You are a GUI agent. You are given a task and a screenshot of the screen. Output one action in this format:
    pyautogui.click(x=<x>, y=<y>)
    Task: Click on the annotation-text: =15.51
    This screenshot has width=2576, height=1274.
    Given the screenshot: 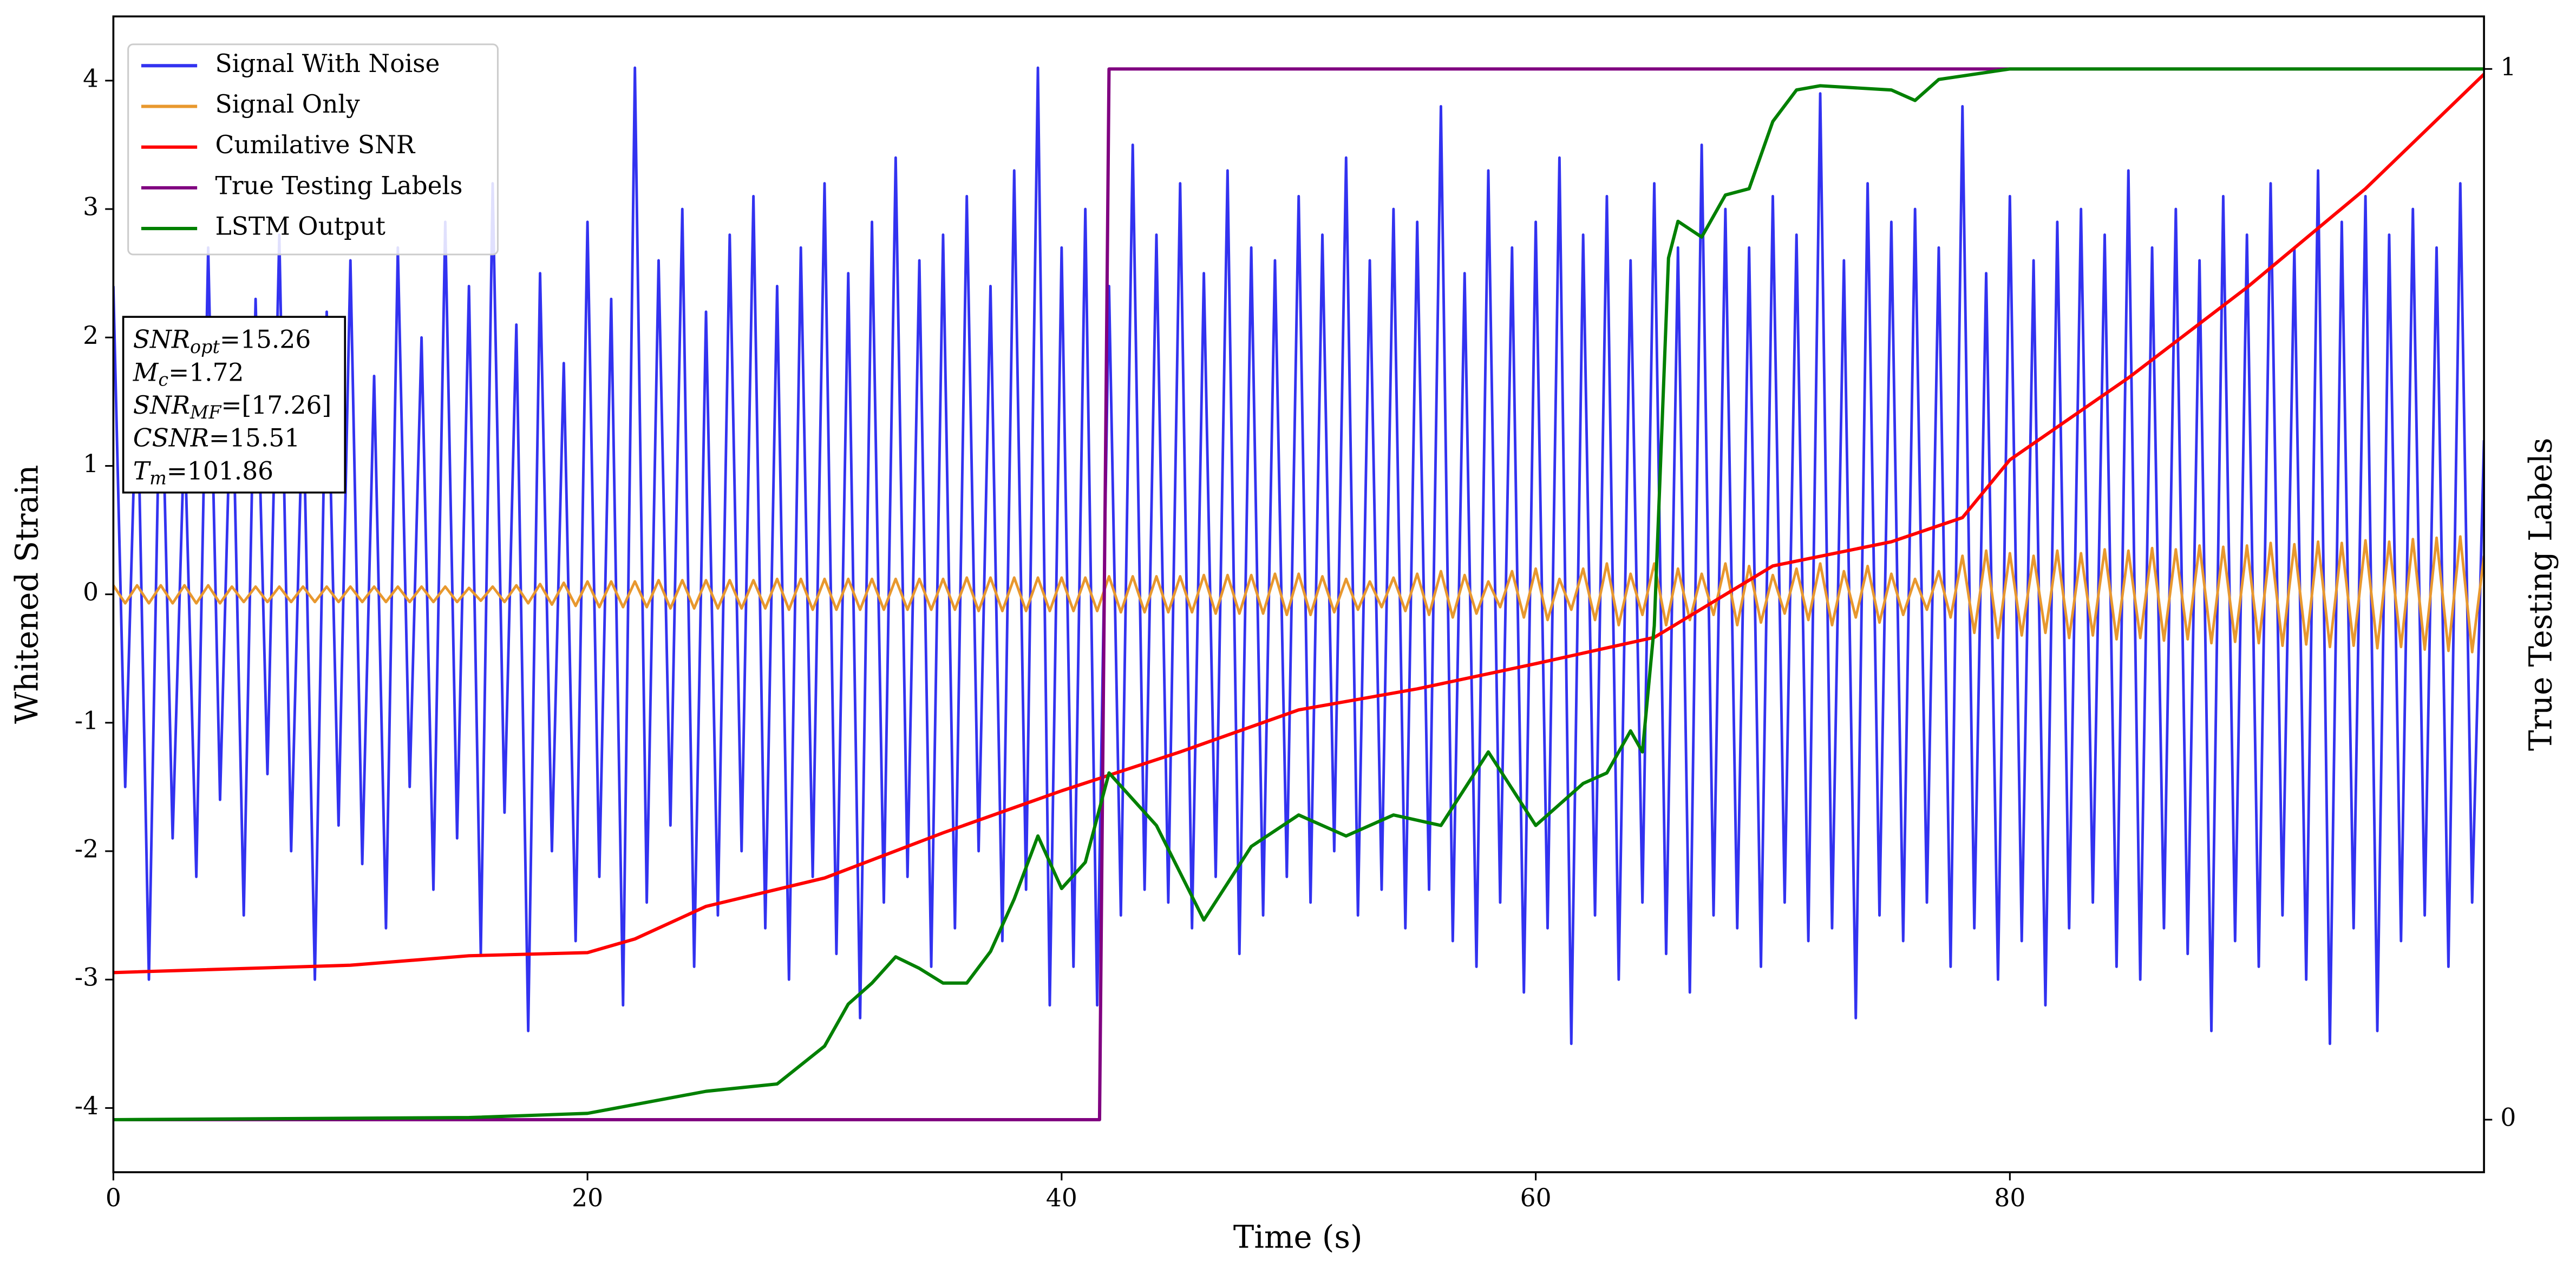 What is the action you would take?
    pyautogui.click(x=254, y=437)
    